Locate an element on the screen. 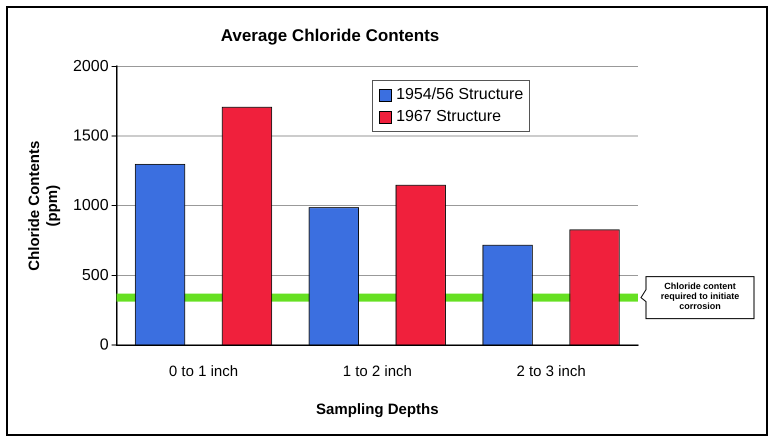 This screenshot has height=443, width=776. x-tick-label: 2 to 3 inch is located at coordinates (551, 371).